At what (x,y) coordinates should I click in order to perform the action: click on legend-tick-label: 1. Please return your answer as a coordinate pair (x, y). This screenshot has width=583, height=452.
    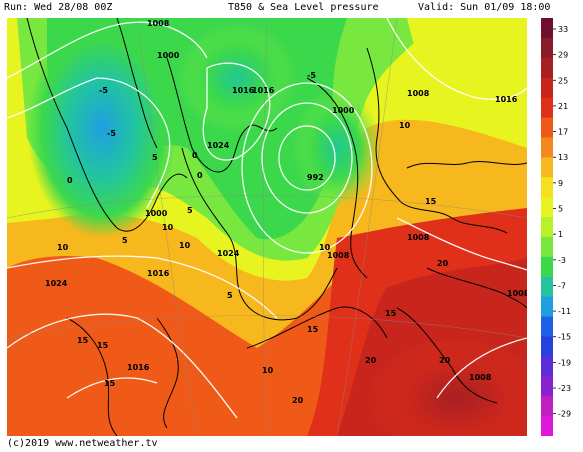
    Looking at the image, I should click on (560, 234).